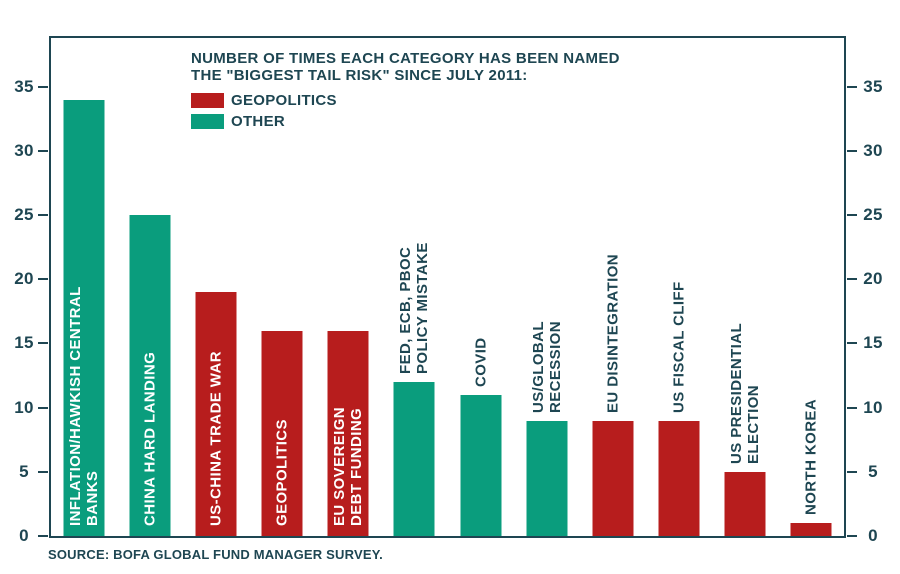 The image size is (900, 574). Describe the element at coordinates (24, 471) in the screenshot. I see `y-axis-label-left-5: 5` at that location.